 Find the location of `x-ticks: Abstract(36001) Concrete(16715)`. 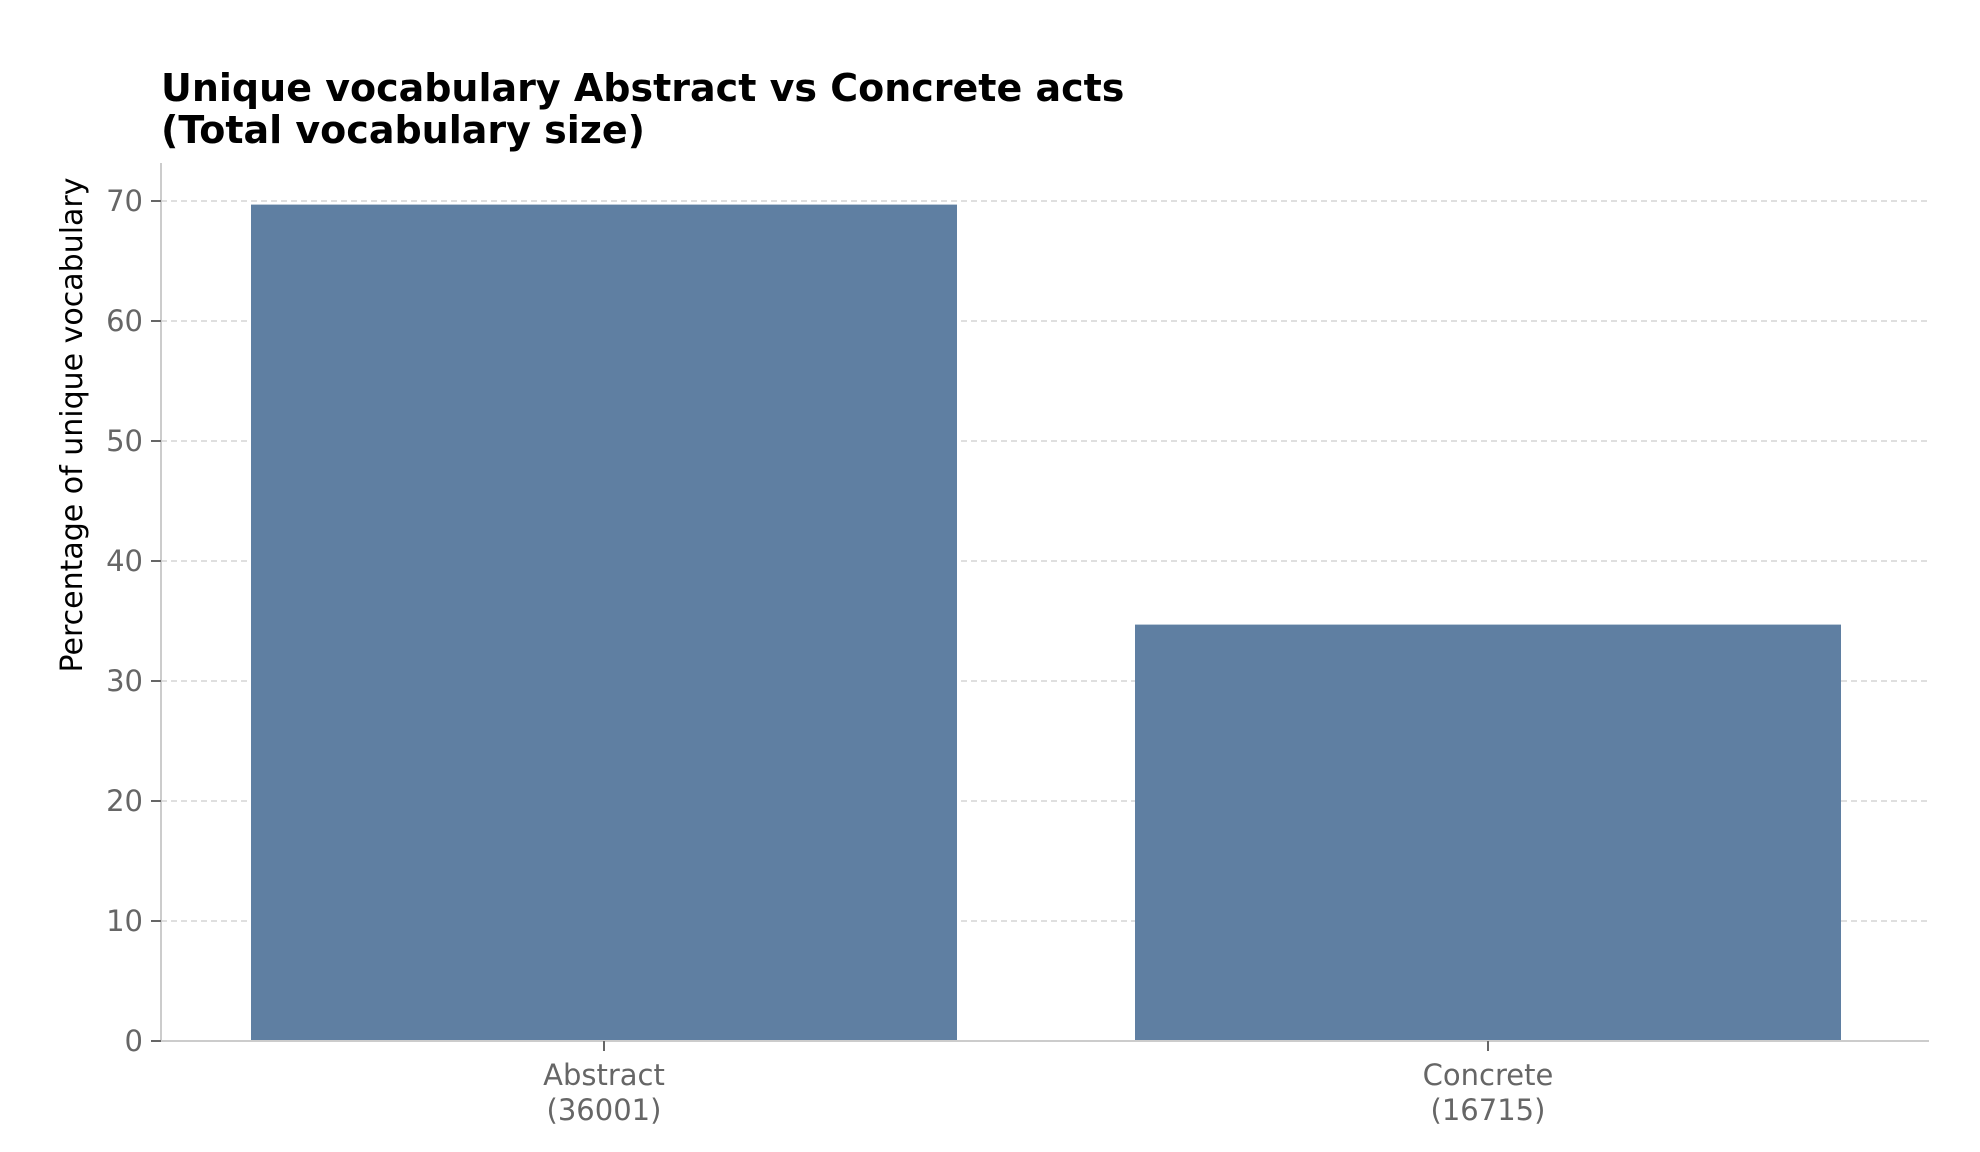

x-ticks: Abstract(36001) Concrete(16715) is located at coordinates (1048, 1084).